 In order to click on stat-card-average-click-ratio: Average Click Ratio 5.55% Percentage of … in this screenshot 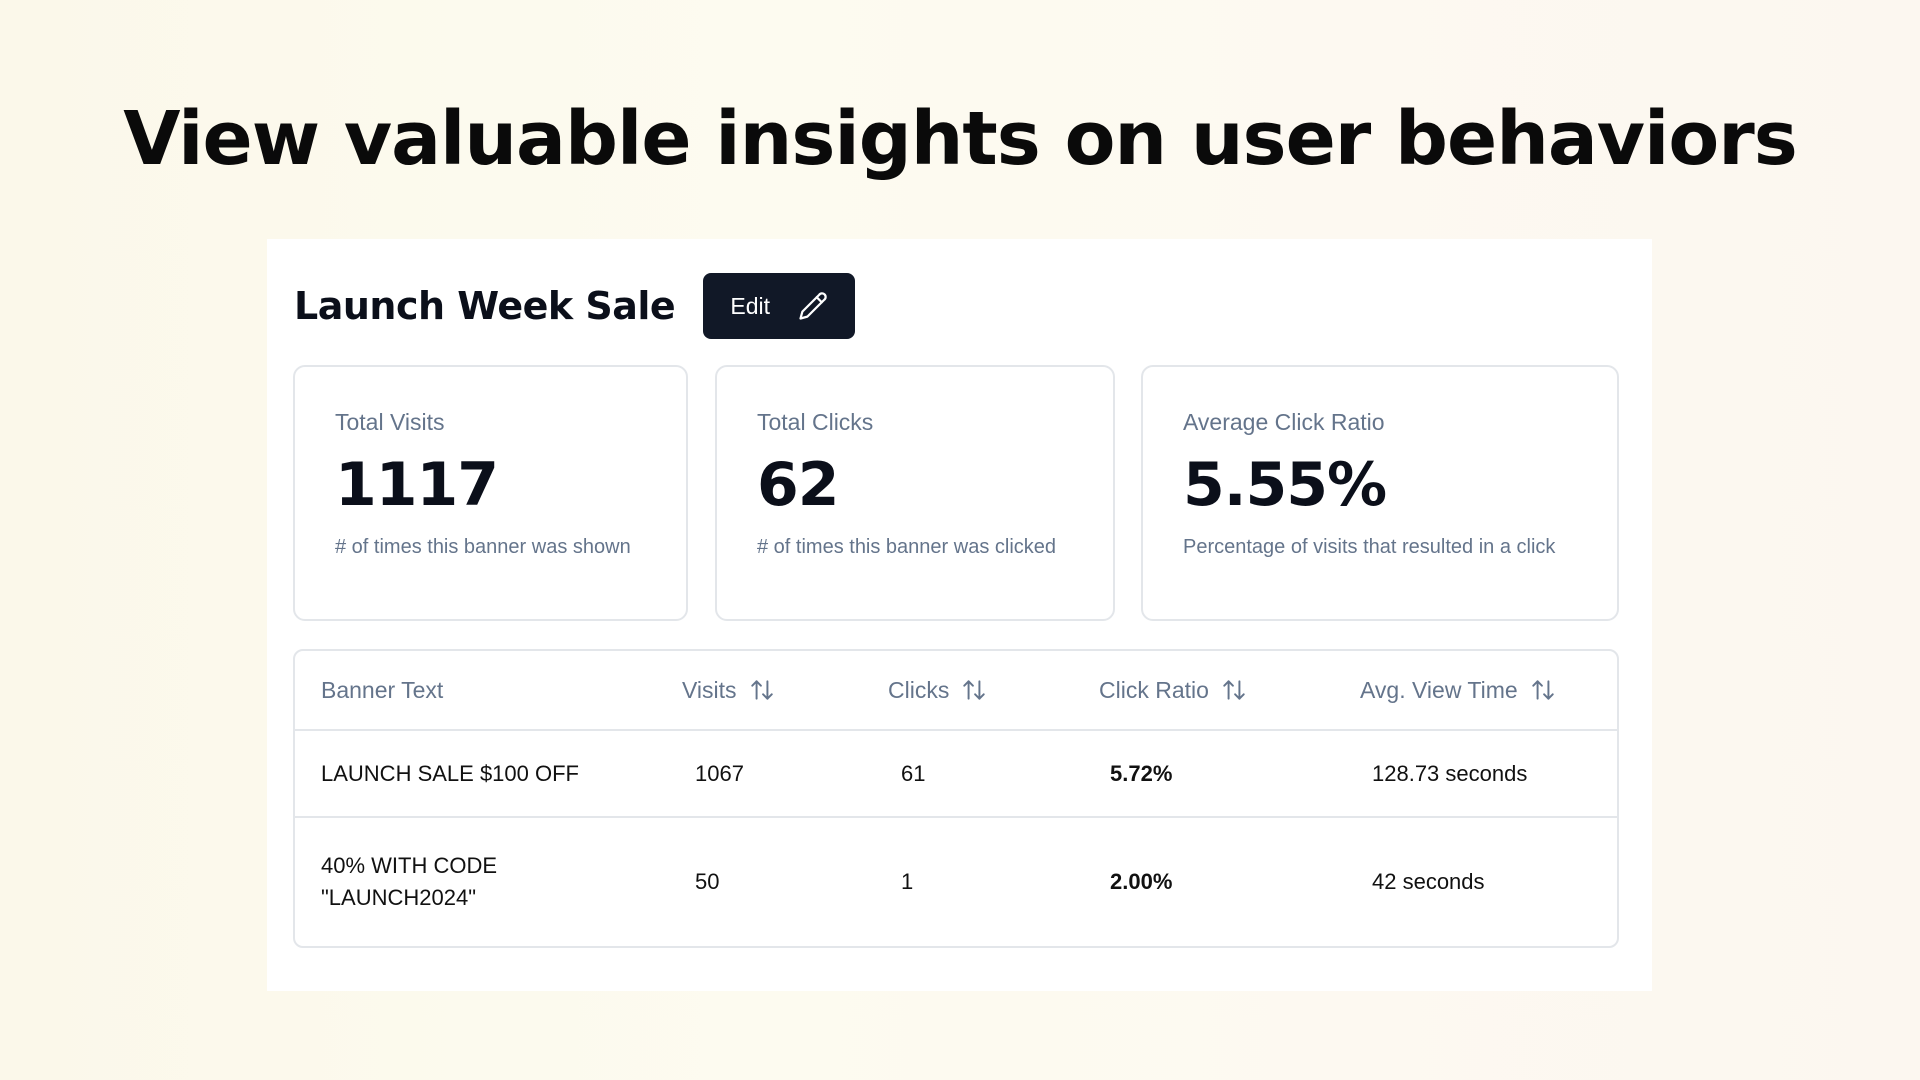, I will do `click(1380, 493)`.